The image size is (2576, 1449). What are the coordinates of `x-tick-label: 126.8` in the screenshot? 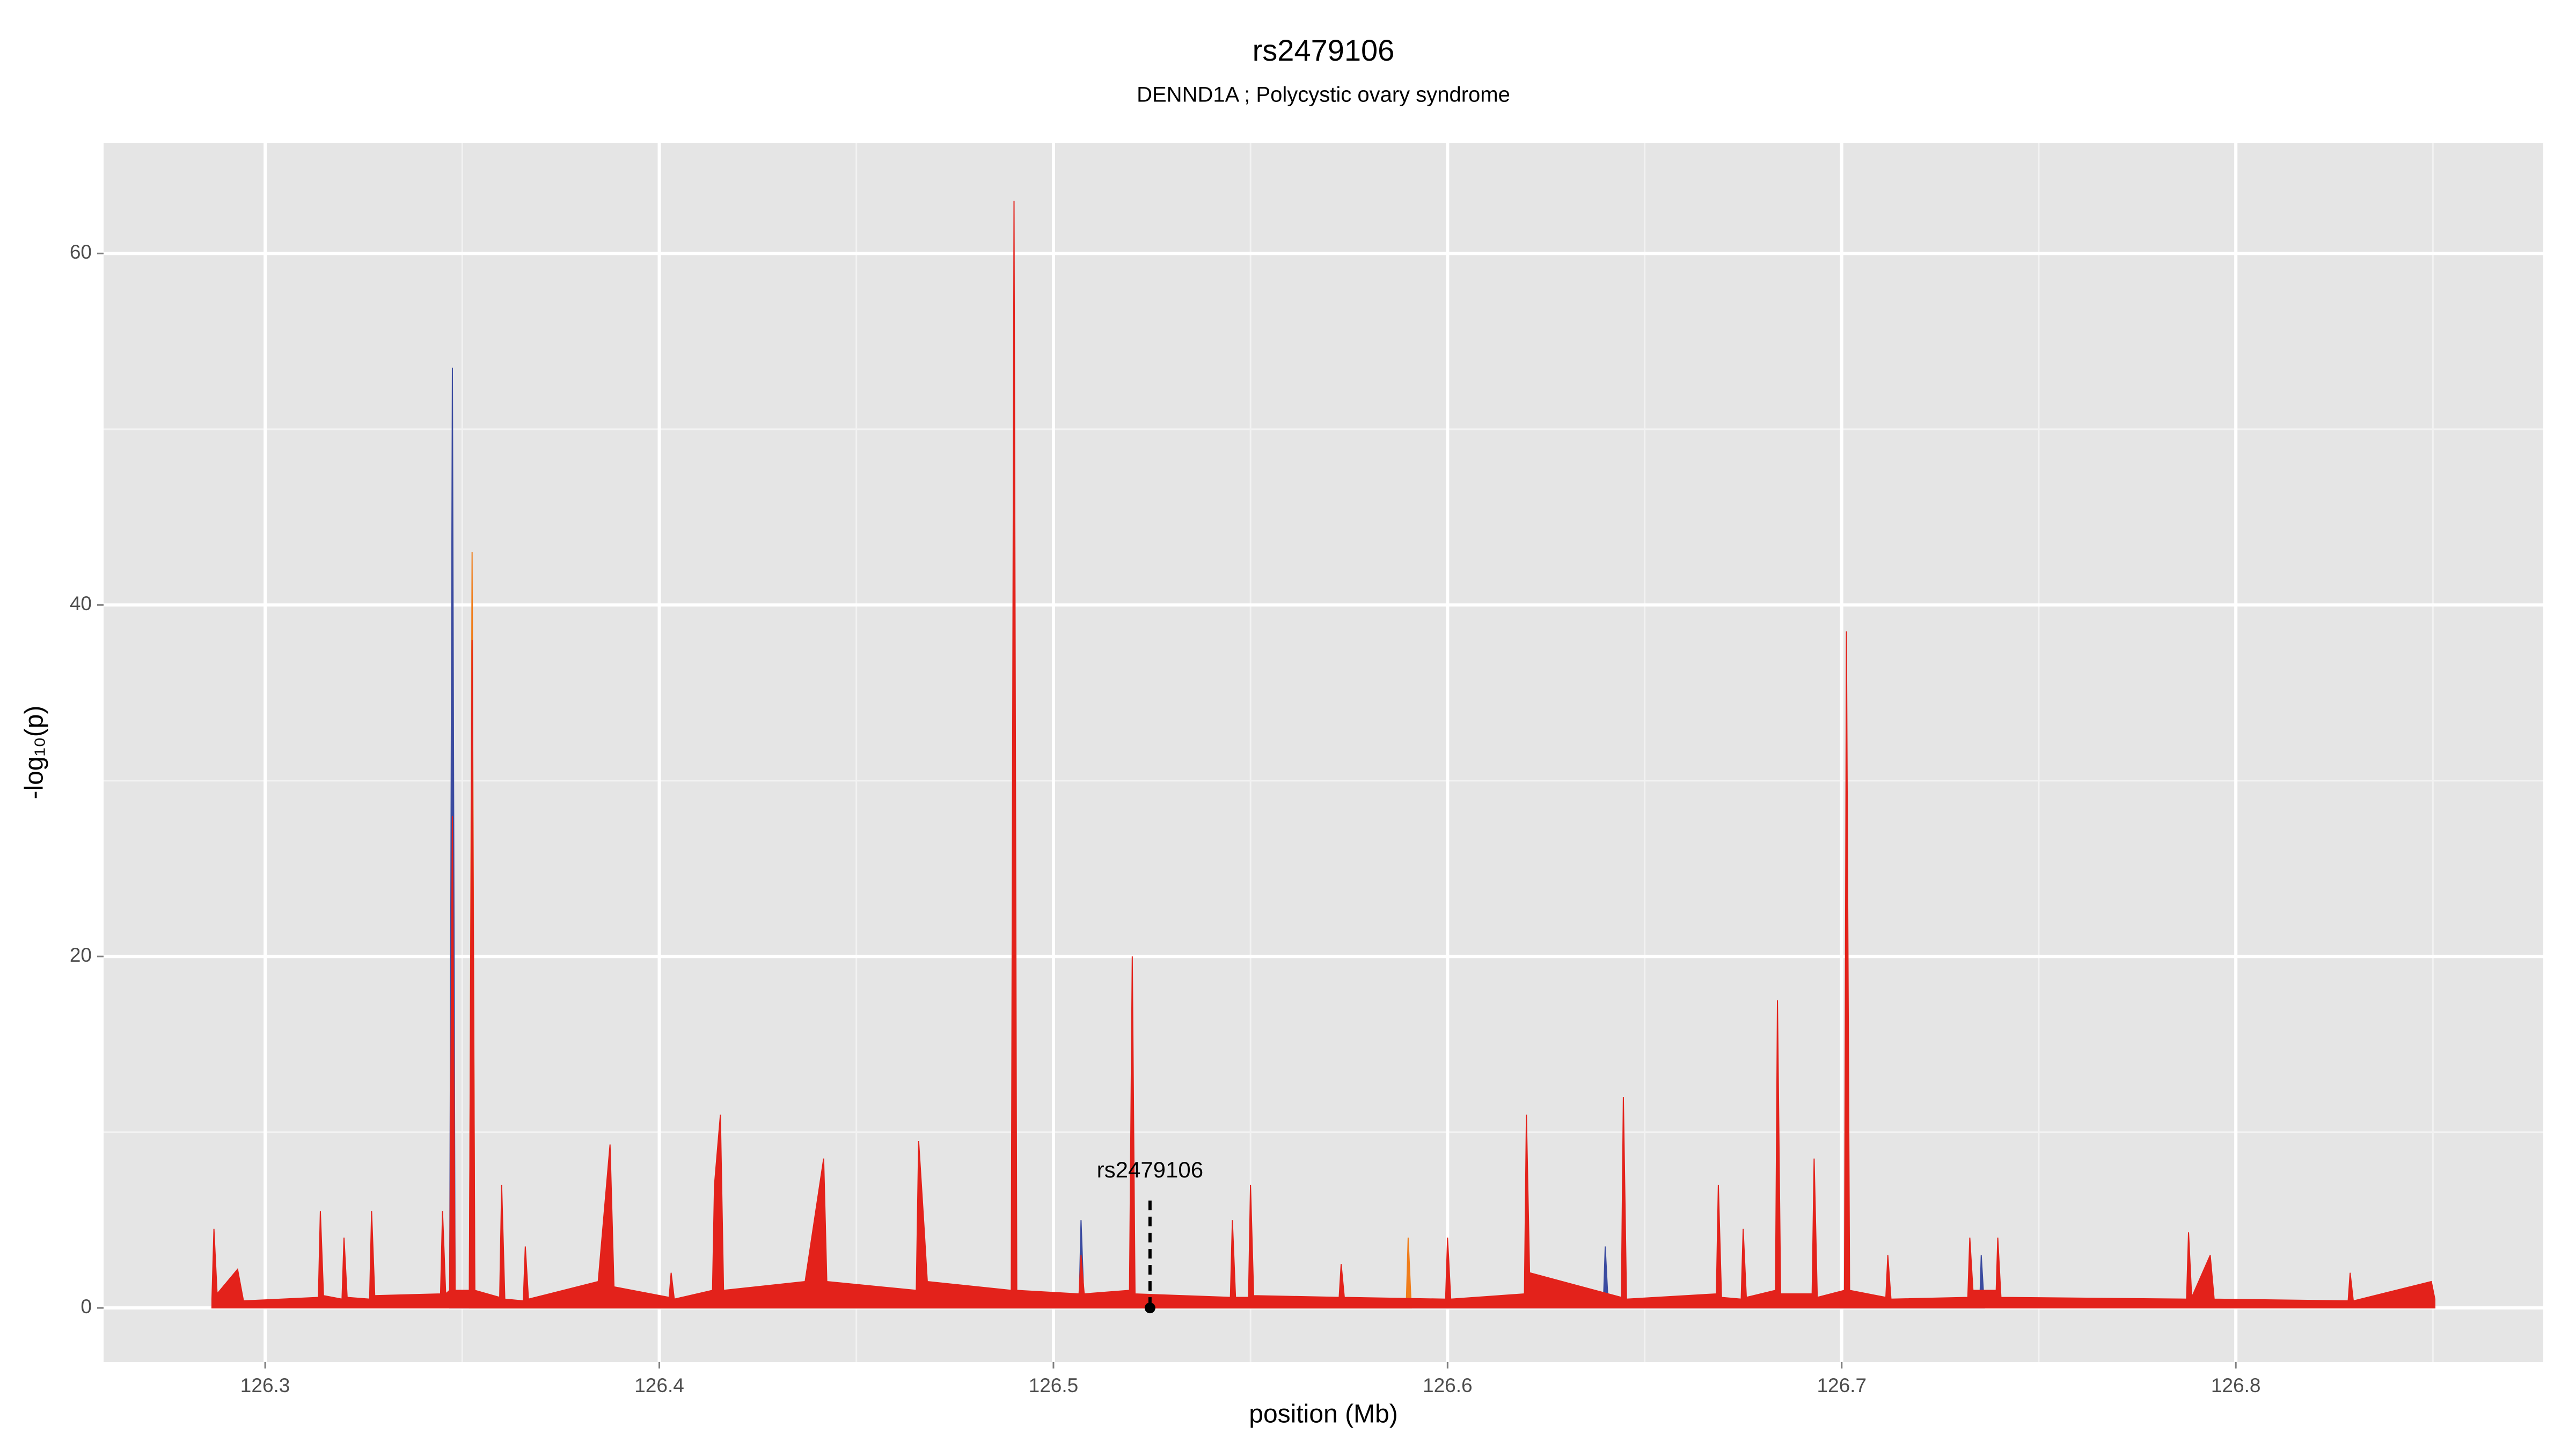 It's located at (2236, 1385).